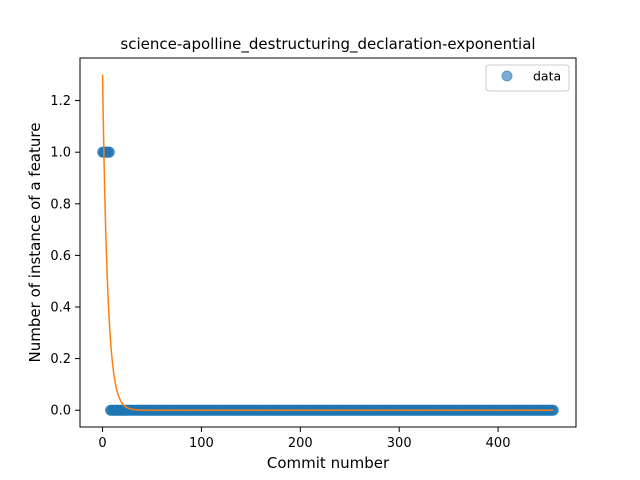 This screenshot has width=640, height=480. I want to click on x-tick-label: 400, so click(498, 443).